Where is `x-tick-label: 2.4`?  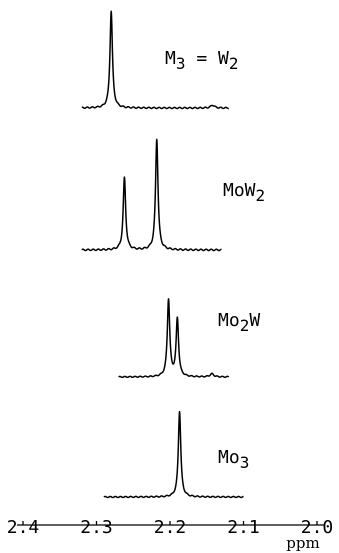
x-tick-label: 2.4 is located at coordinates (23, 527).